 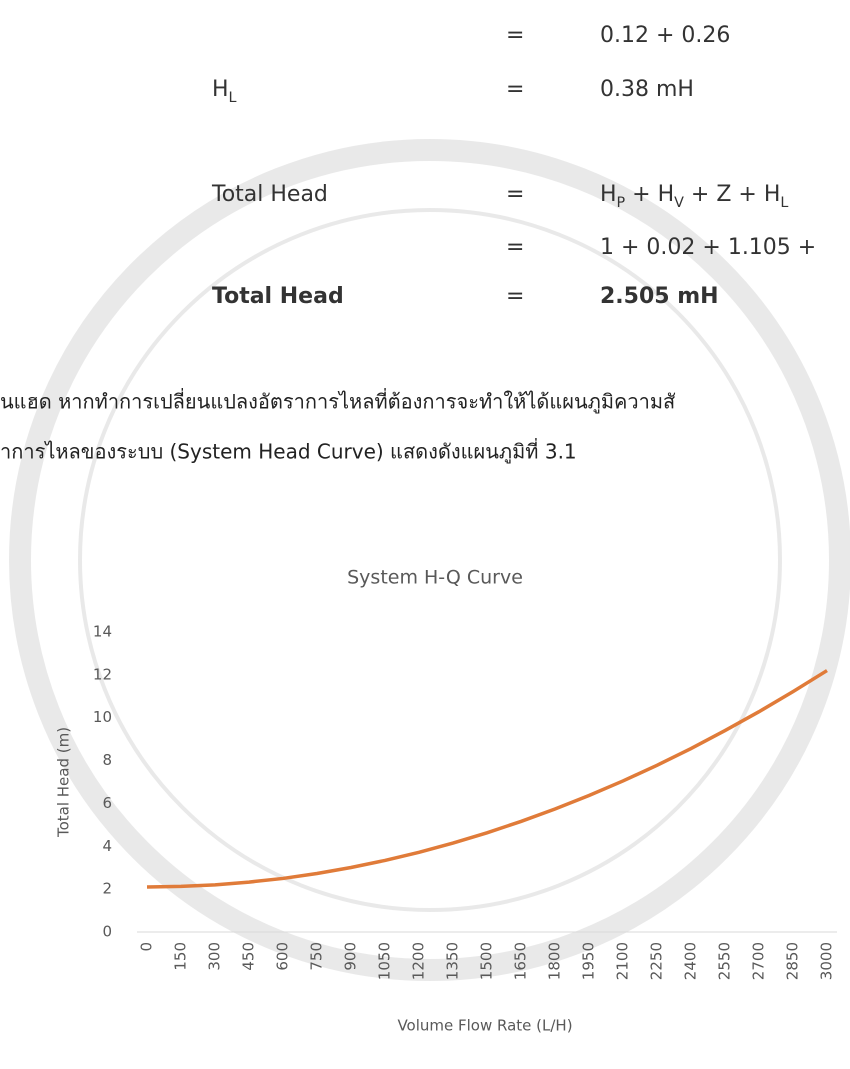 What do you see at coordinates (385, 961) in the screenshot?
I see `x-tick-label: 1050` at bounding box center [385, 961].